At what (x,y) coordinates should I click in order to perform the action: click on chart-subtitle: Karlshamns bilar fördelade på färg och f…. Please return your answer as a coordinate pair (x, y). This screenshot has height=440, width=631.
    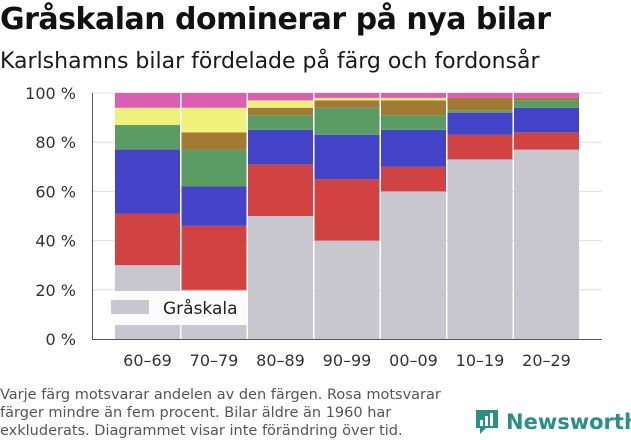
    Looking at the image, I should click on (270, 61).